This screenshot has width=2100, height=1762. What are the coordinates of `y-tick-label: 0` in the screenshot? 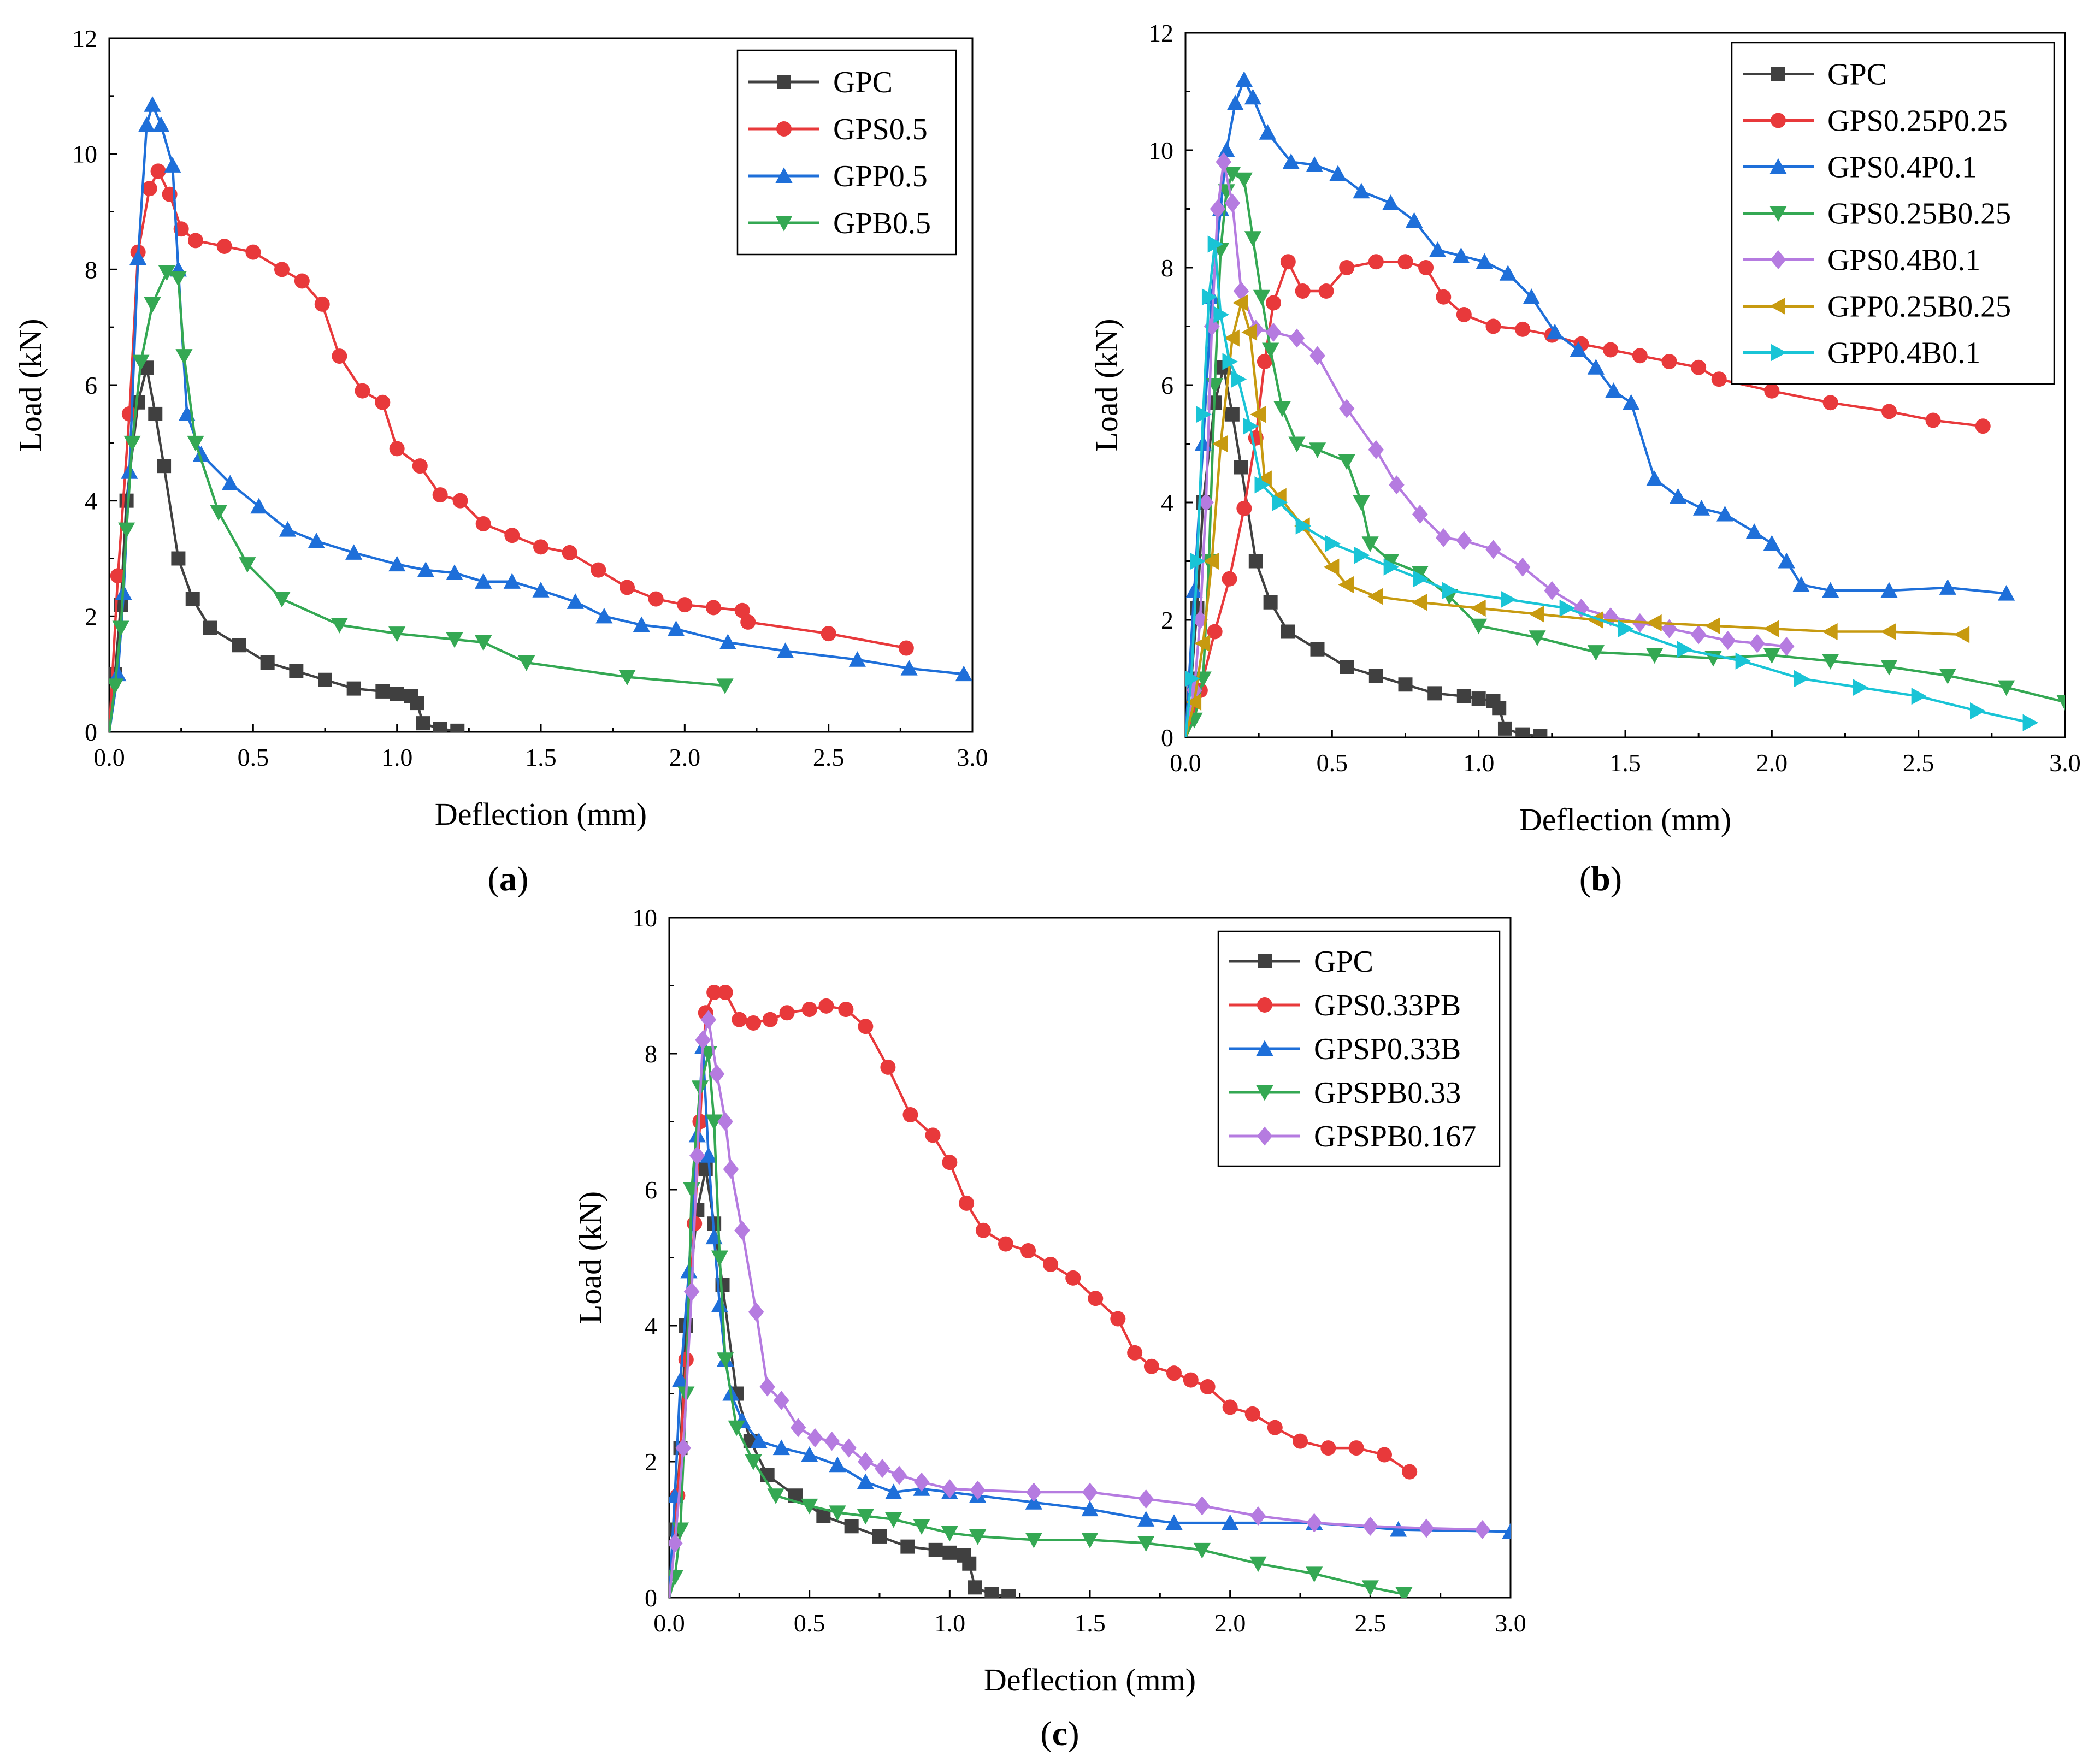 It's located at (651, 1598).